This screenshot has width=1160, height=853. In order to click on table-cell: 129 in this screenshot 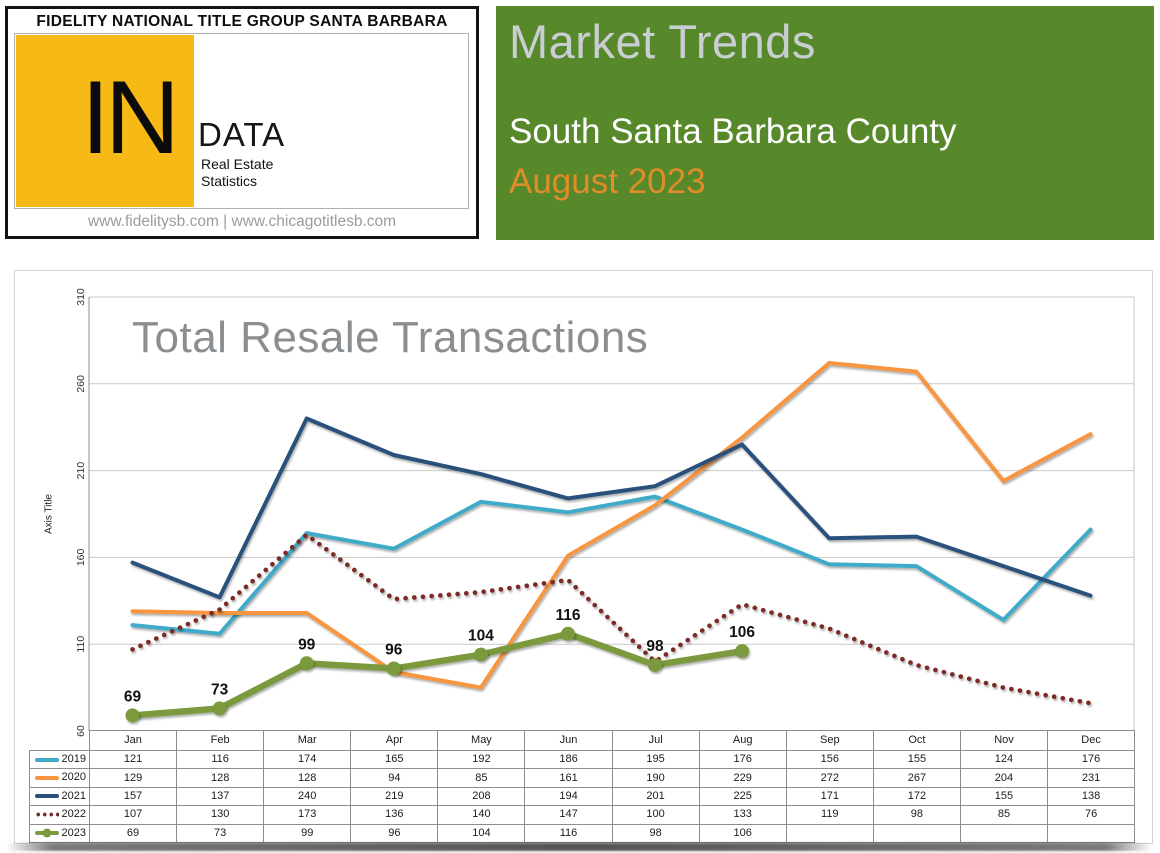, I will do `click(133, 778)`.